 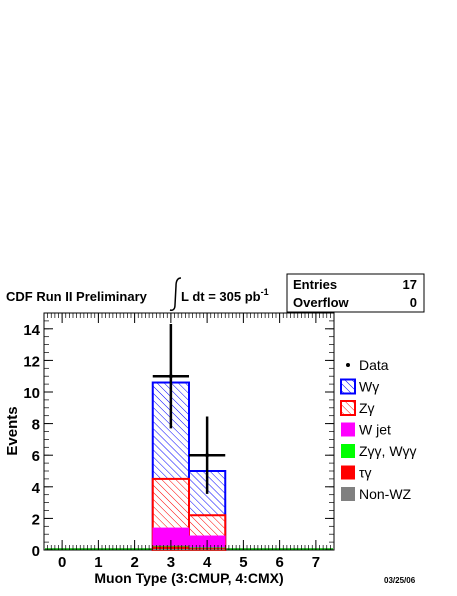 I want to click on legend-swatch--, so click(x=348, y=473).